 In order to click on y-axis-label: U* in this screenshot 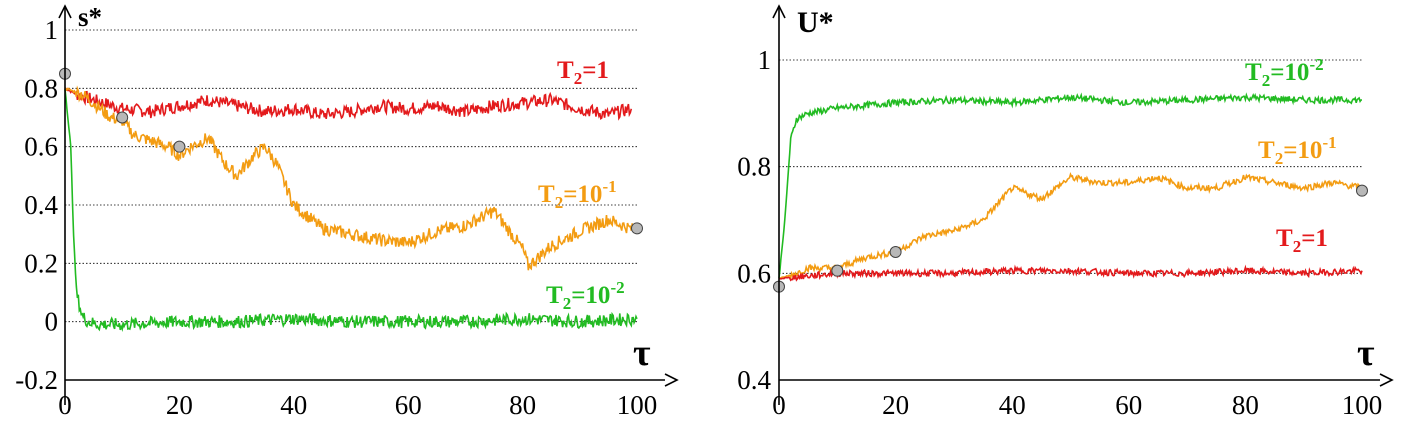, I will do `click(815, 22)`.